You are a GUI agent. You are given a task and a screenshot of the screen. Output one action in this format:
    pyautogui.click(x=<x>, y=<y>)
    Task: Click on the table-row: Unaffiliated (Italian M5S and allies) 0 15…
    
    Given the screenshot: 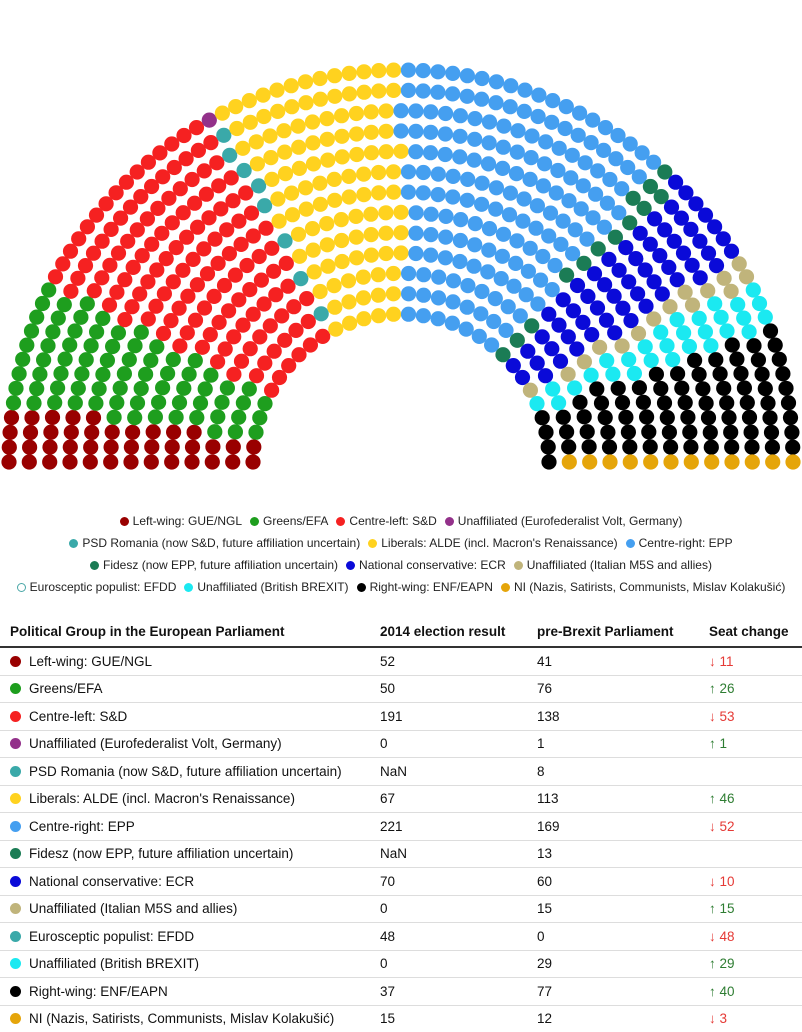 What is the action you would take?
    pyautogui.click(x=401, y=908)
    